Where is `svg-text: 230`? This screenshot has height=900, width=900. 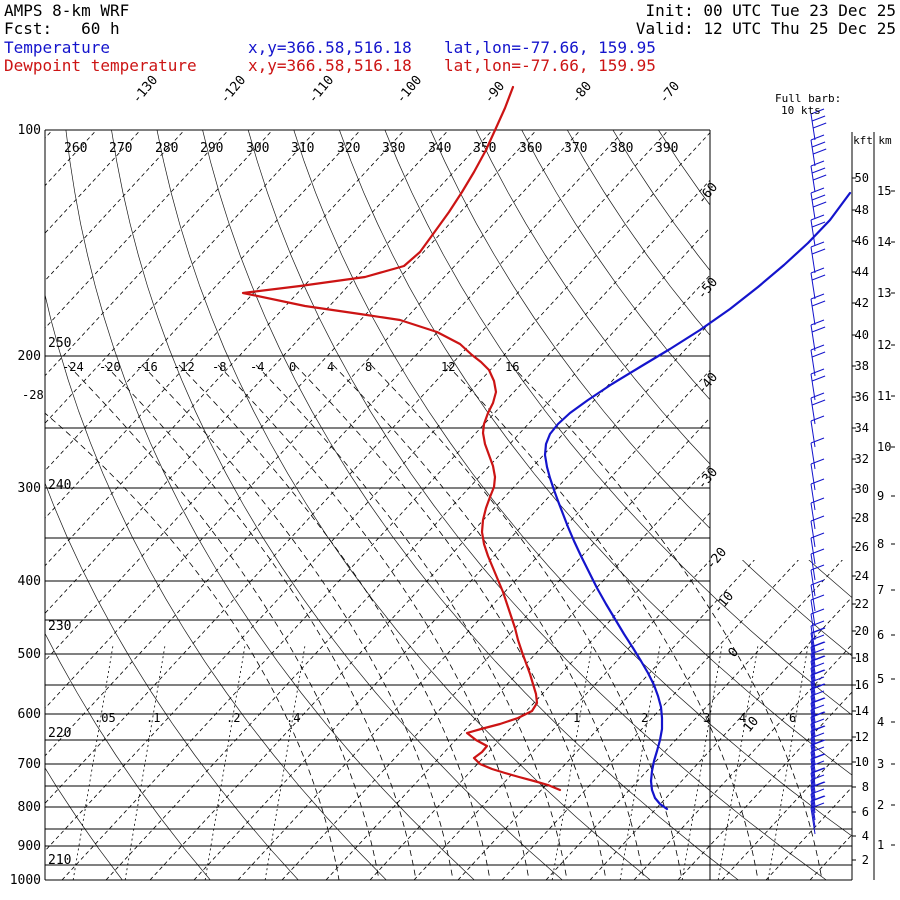
svg-text: 230 is located at coordinates (59, 626).